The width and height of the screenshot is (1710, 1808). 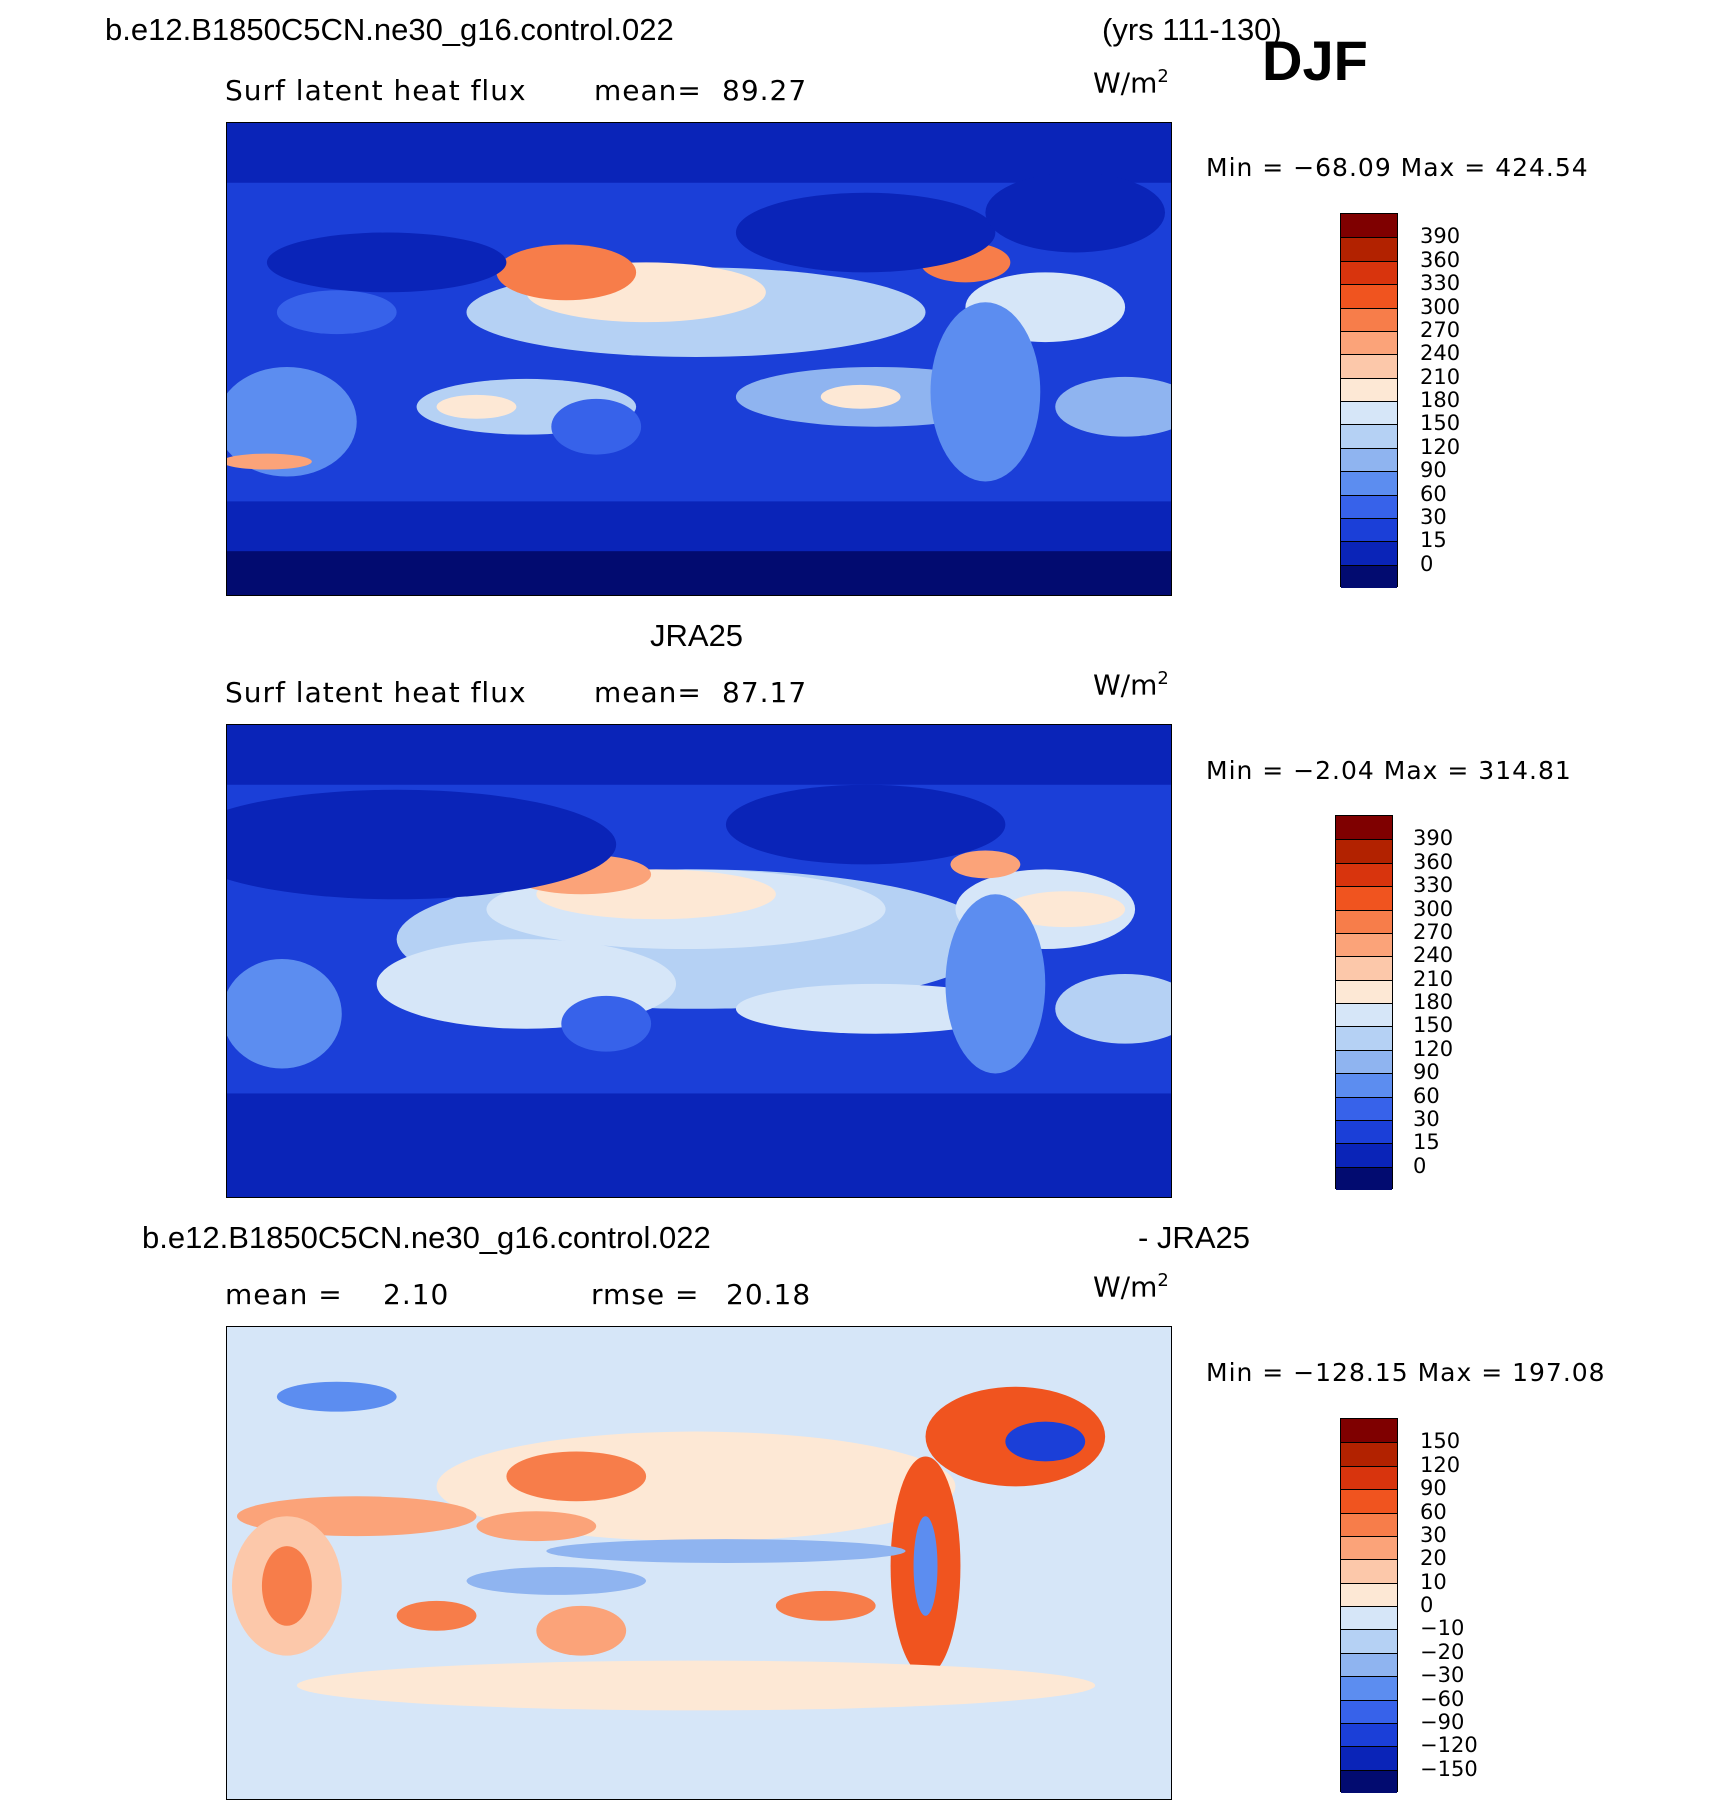 I want to click on years-label: (yrs 111-130), so click(x=1192, y=29).